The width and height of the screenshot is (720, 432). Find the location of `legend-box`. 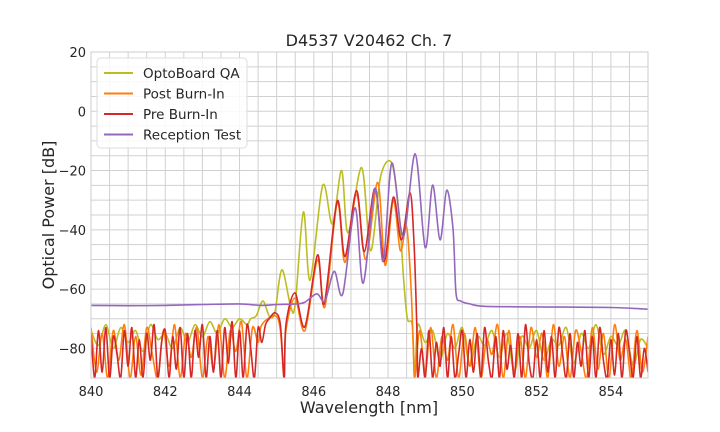

legend-box is located at coordinates (172, 103).